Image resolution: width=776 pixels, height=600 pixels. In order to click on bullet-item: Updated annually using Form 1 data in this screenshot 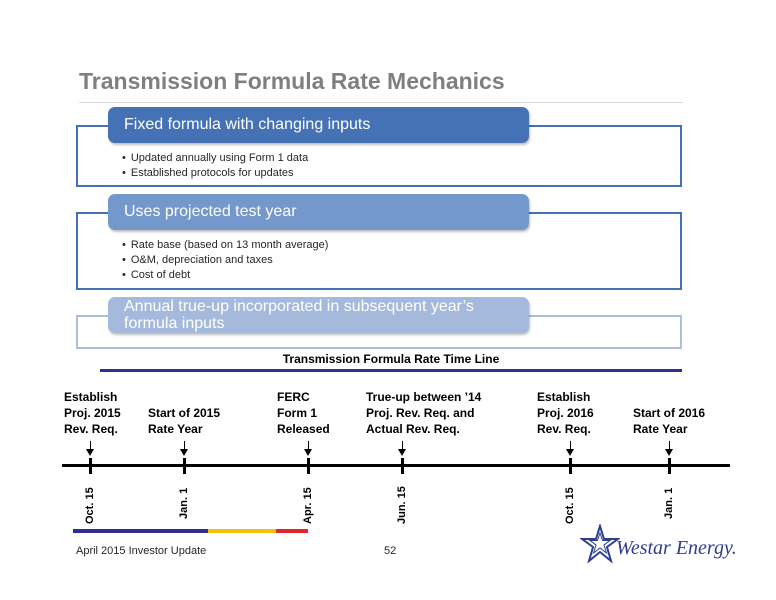, I will do `click(215, 158)`.